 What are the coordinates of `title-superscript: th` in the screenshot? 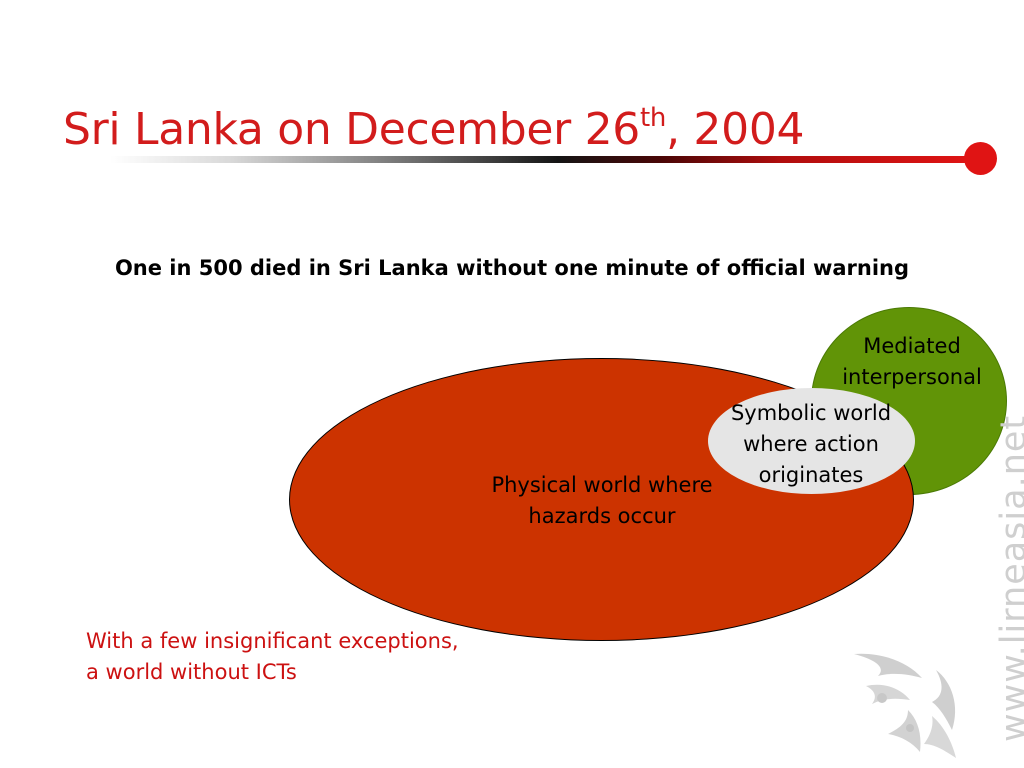 It's located at (653, 118).